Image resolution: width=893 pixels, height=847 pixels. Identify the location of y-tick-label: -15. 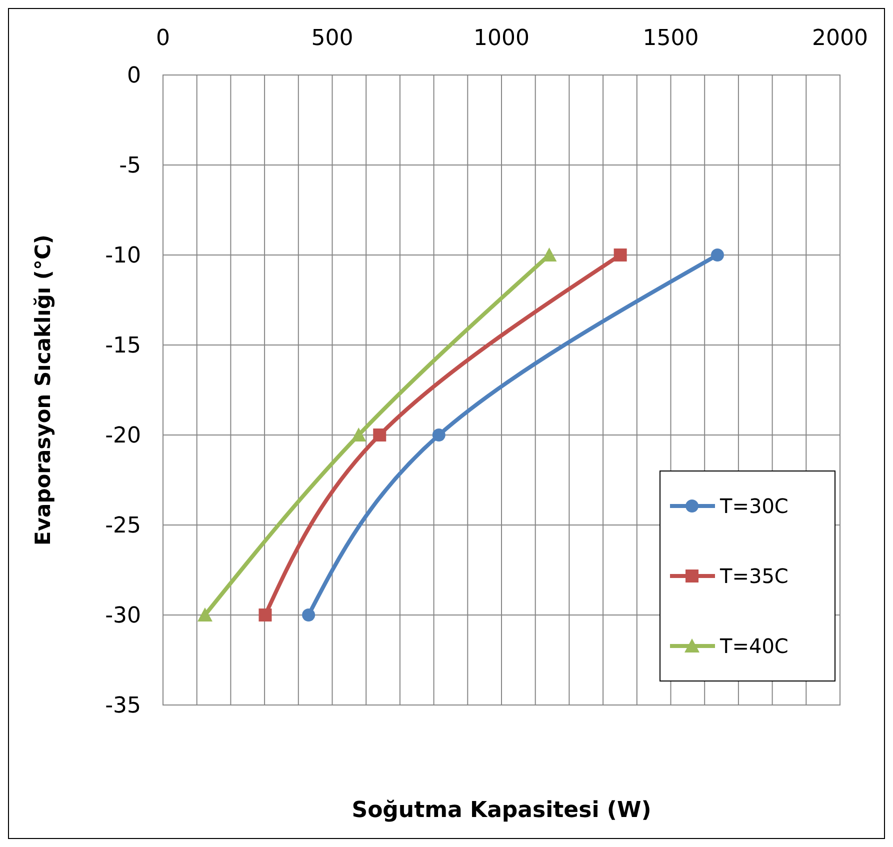
(123, 346).